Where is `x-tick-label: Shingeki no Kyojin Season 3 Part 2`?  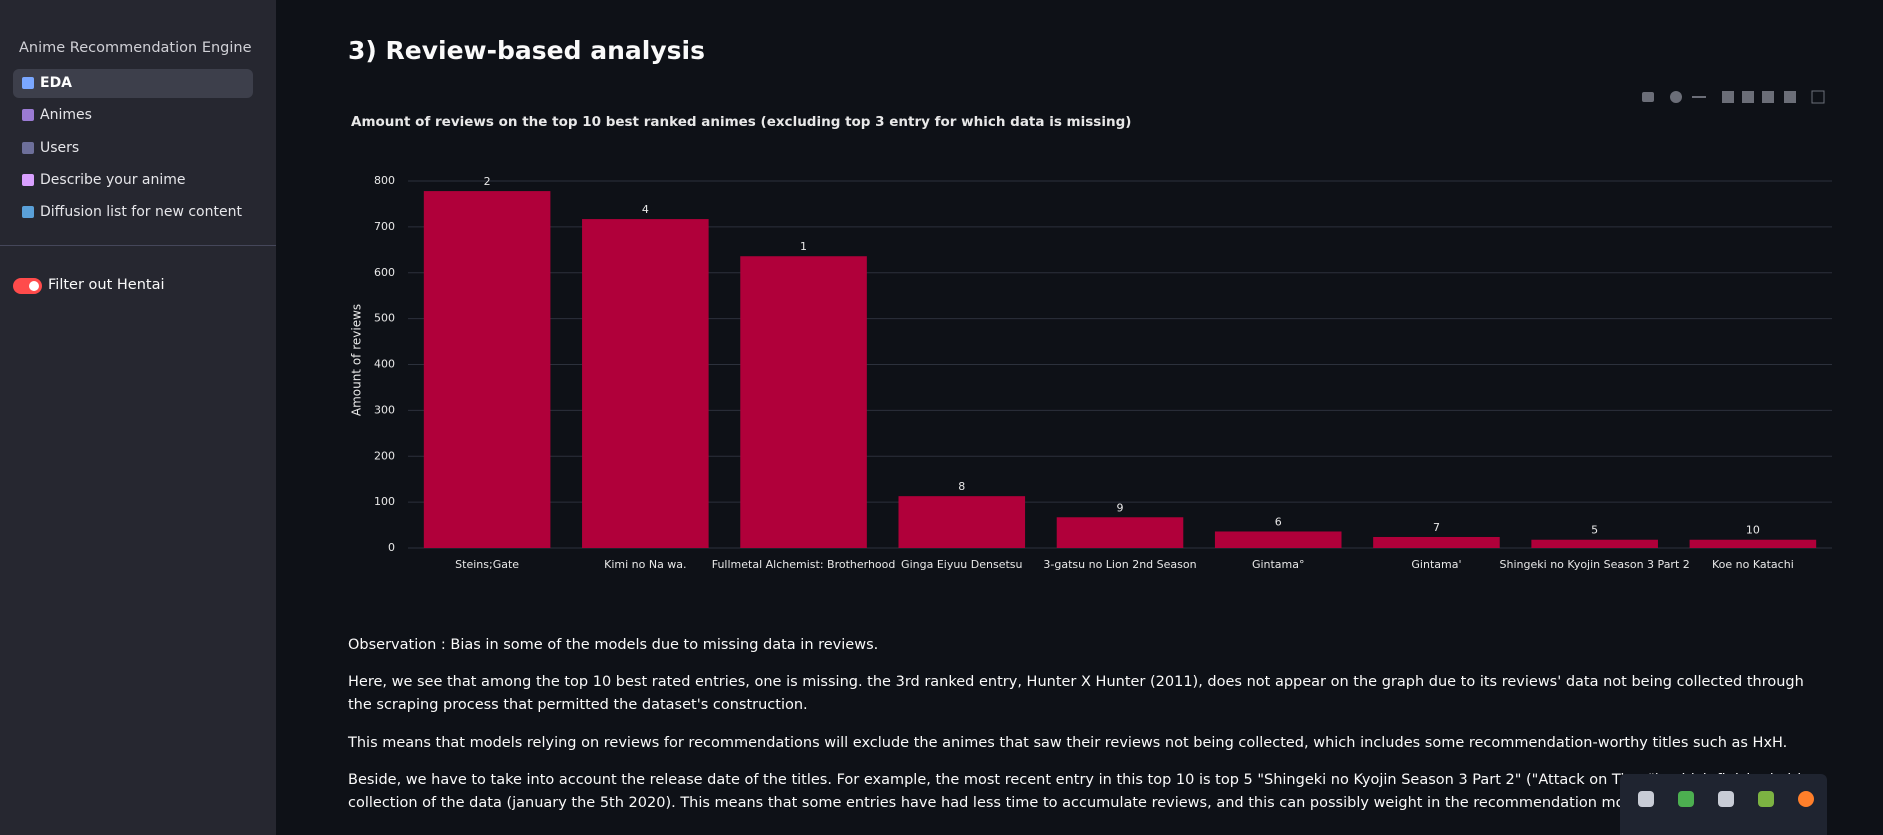 x-tick-label: Shingeki no Kyojin Season 3 Part 2 is located at coordinates (1595, 564).